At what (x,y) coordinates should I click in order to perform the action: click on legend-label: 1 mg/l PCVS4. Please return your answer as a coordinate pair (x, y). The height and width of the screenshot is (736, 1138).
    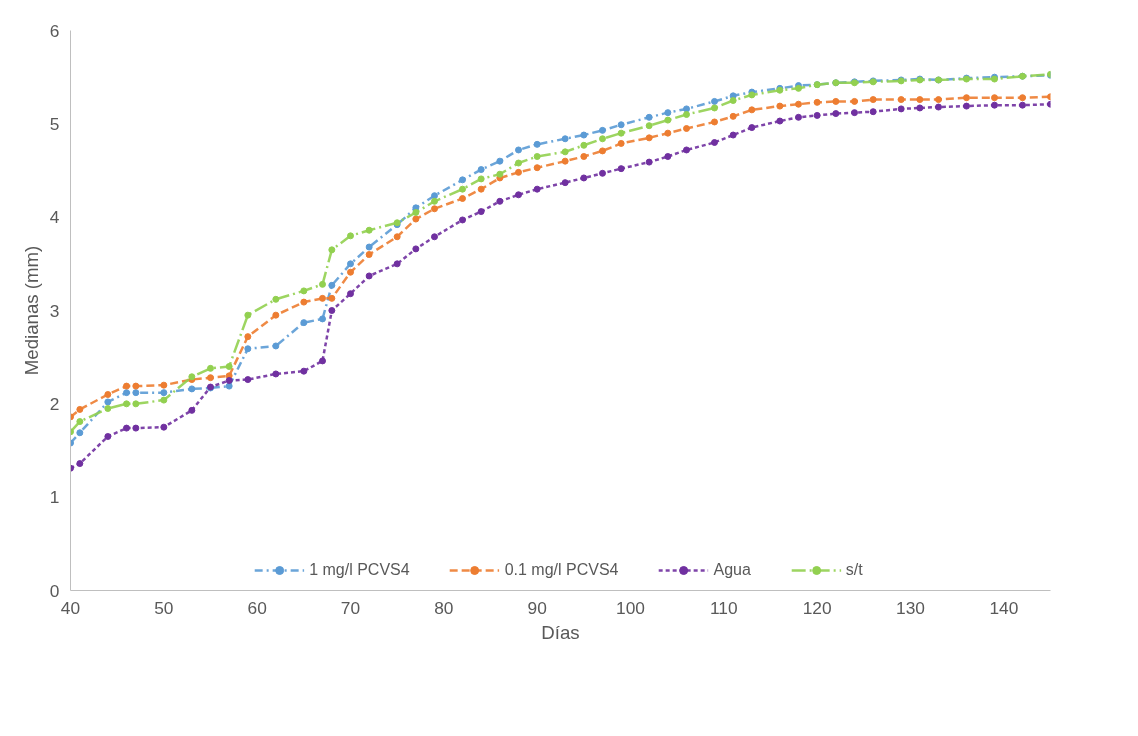
    Looking at the image, I should click on (359, 570).